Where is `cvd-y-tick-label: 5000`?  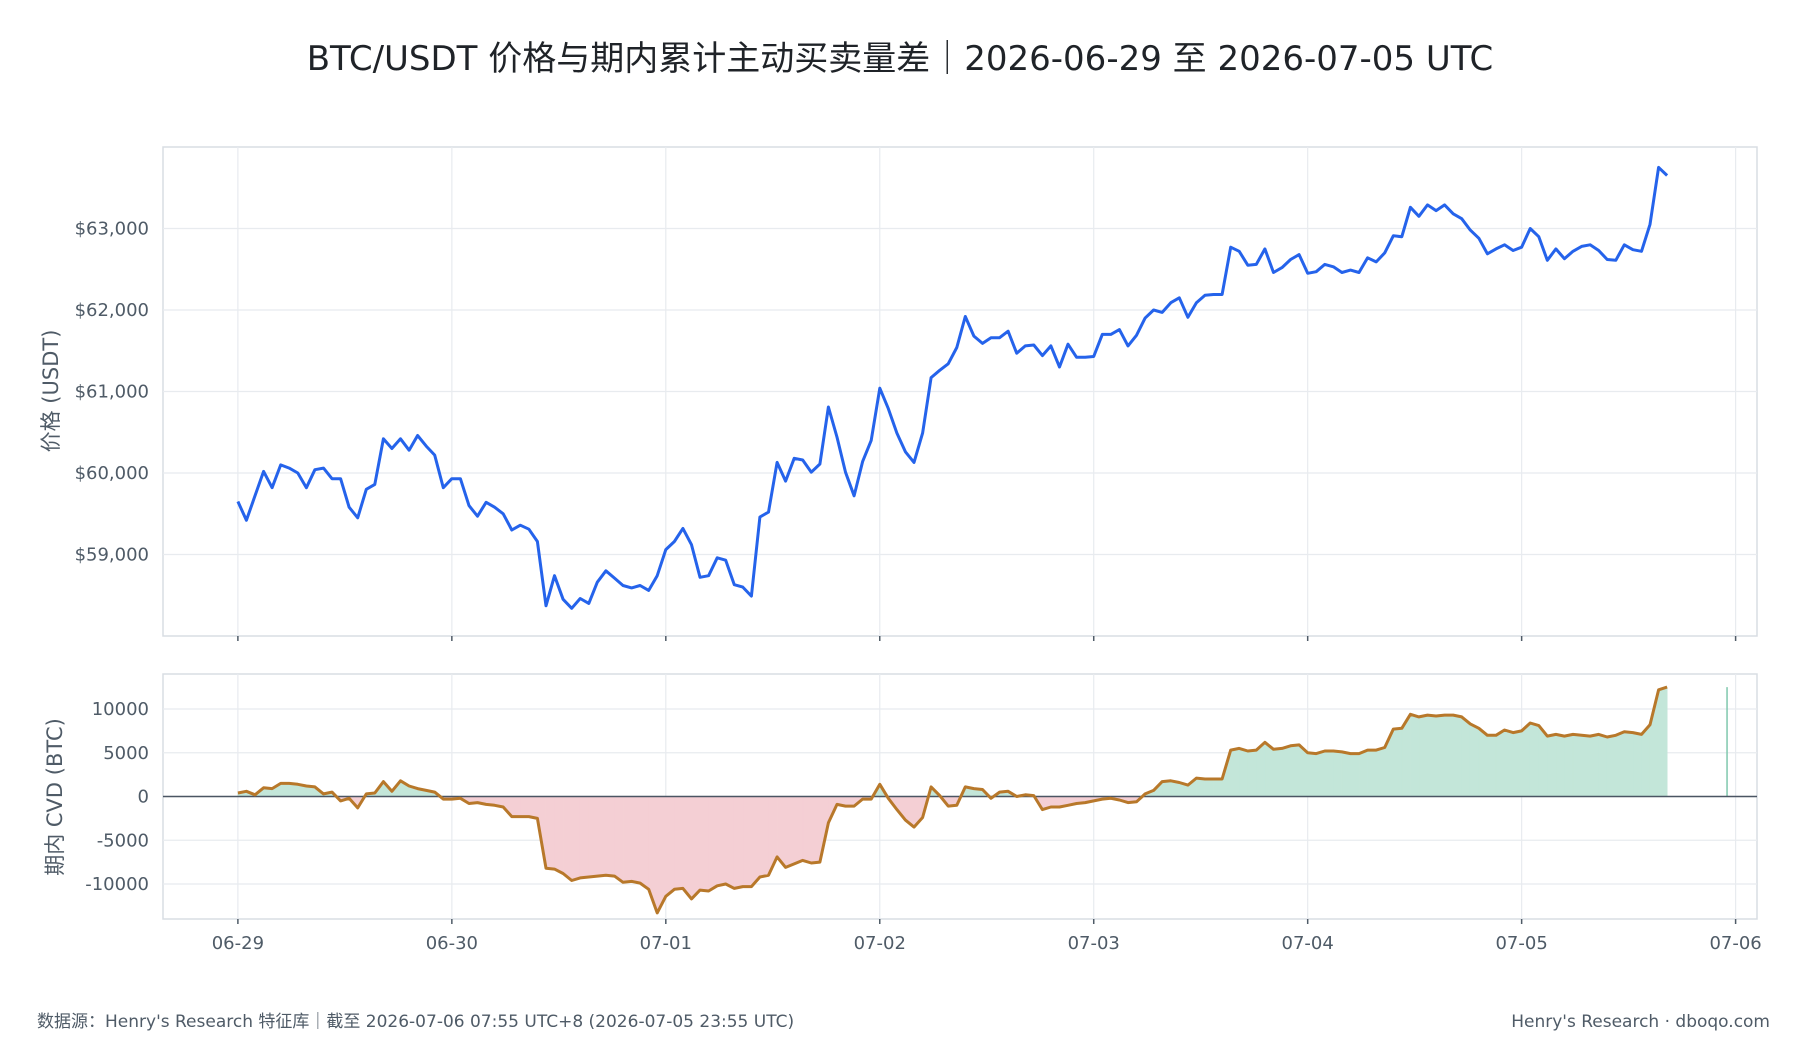 cvd-y-tick-label: 5000 is located at coordinates (126, 753).